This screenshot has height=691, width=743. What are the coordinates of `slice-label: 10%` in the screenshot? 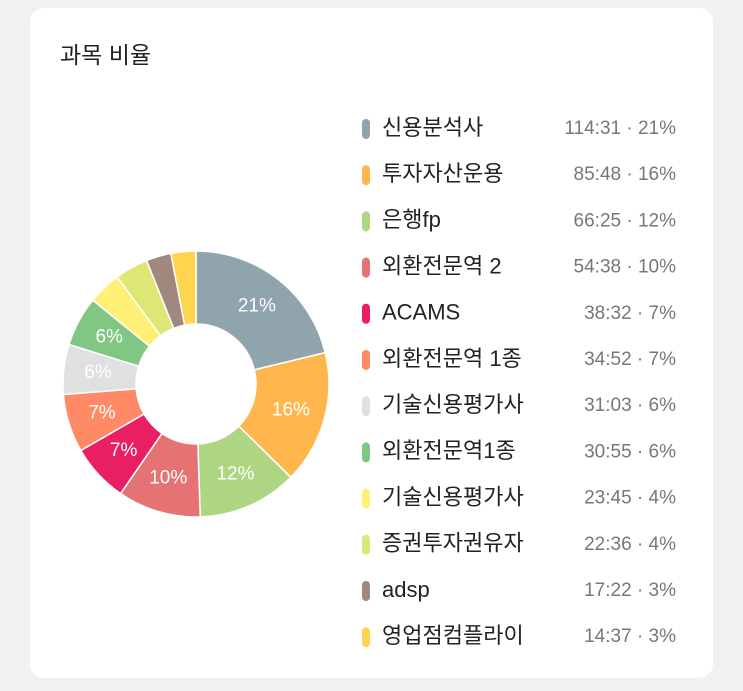 It's located at (168, 478).